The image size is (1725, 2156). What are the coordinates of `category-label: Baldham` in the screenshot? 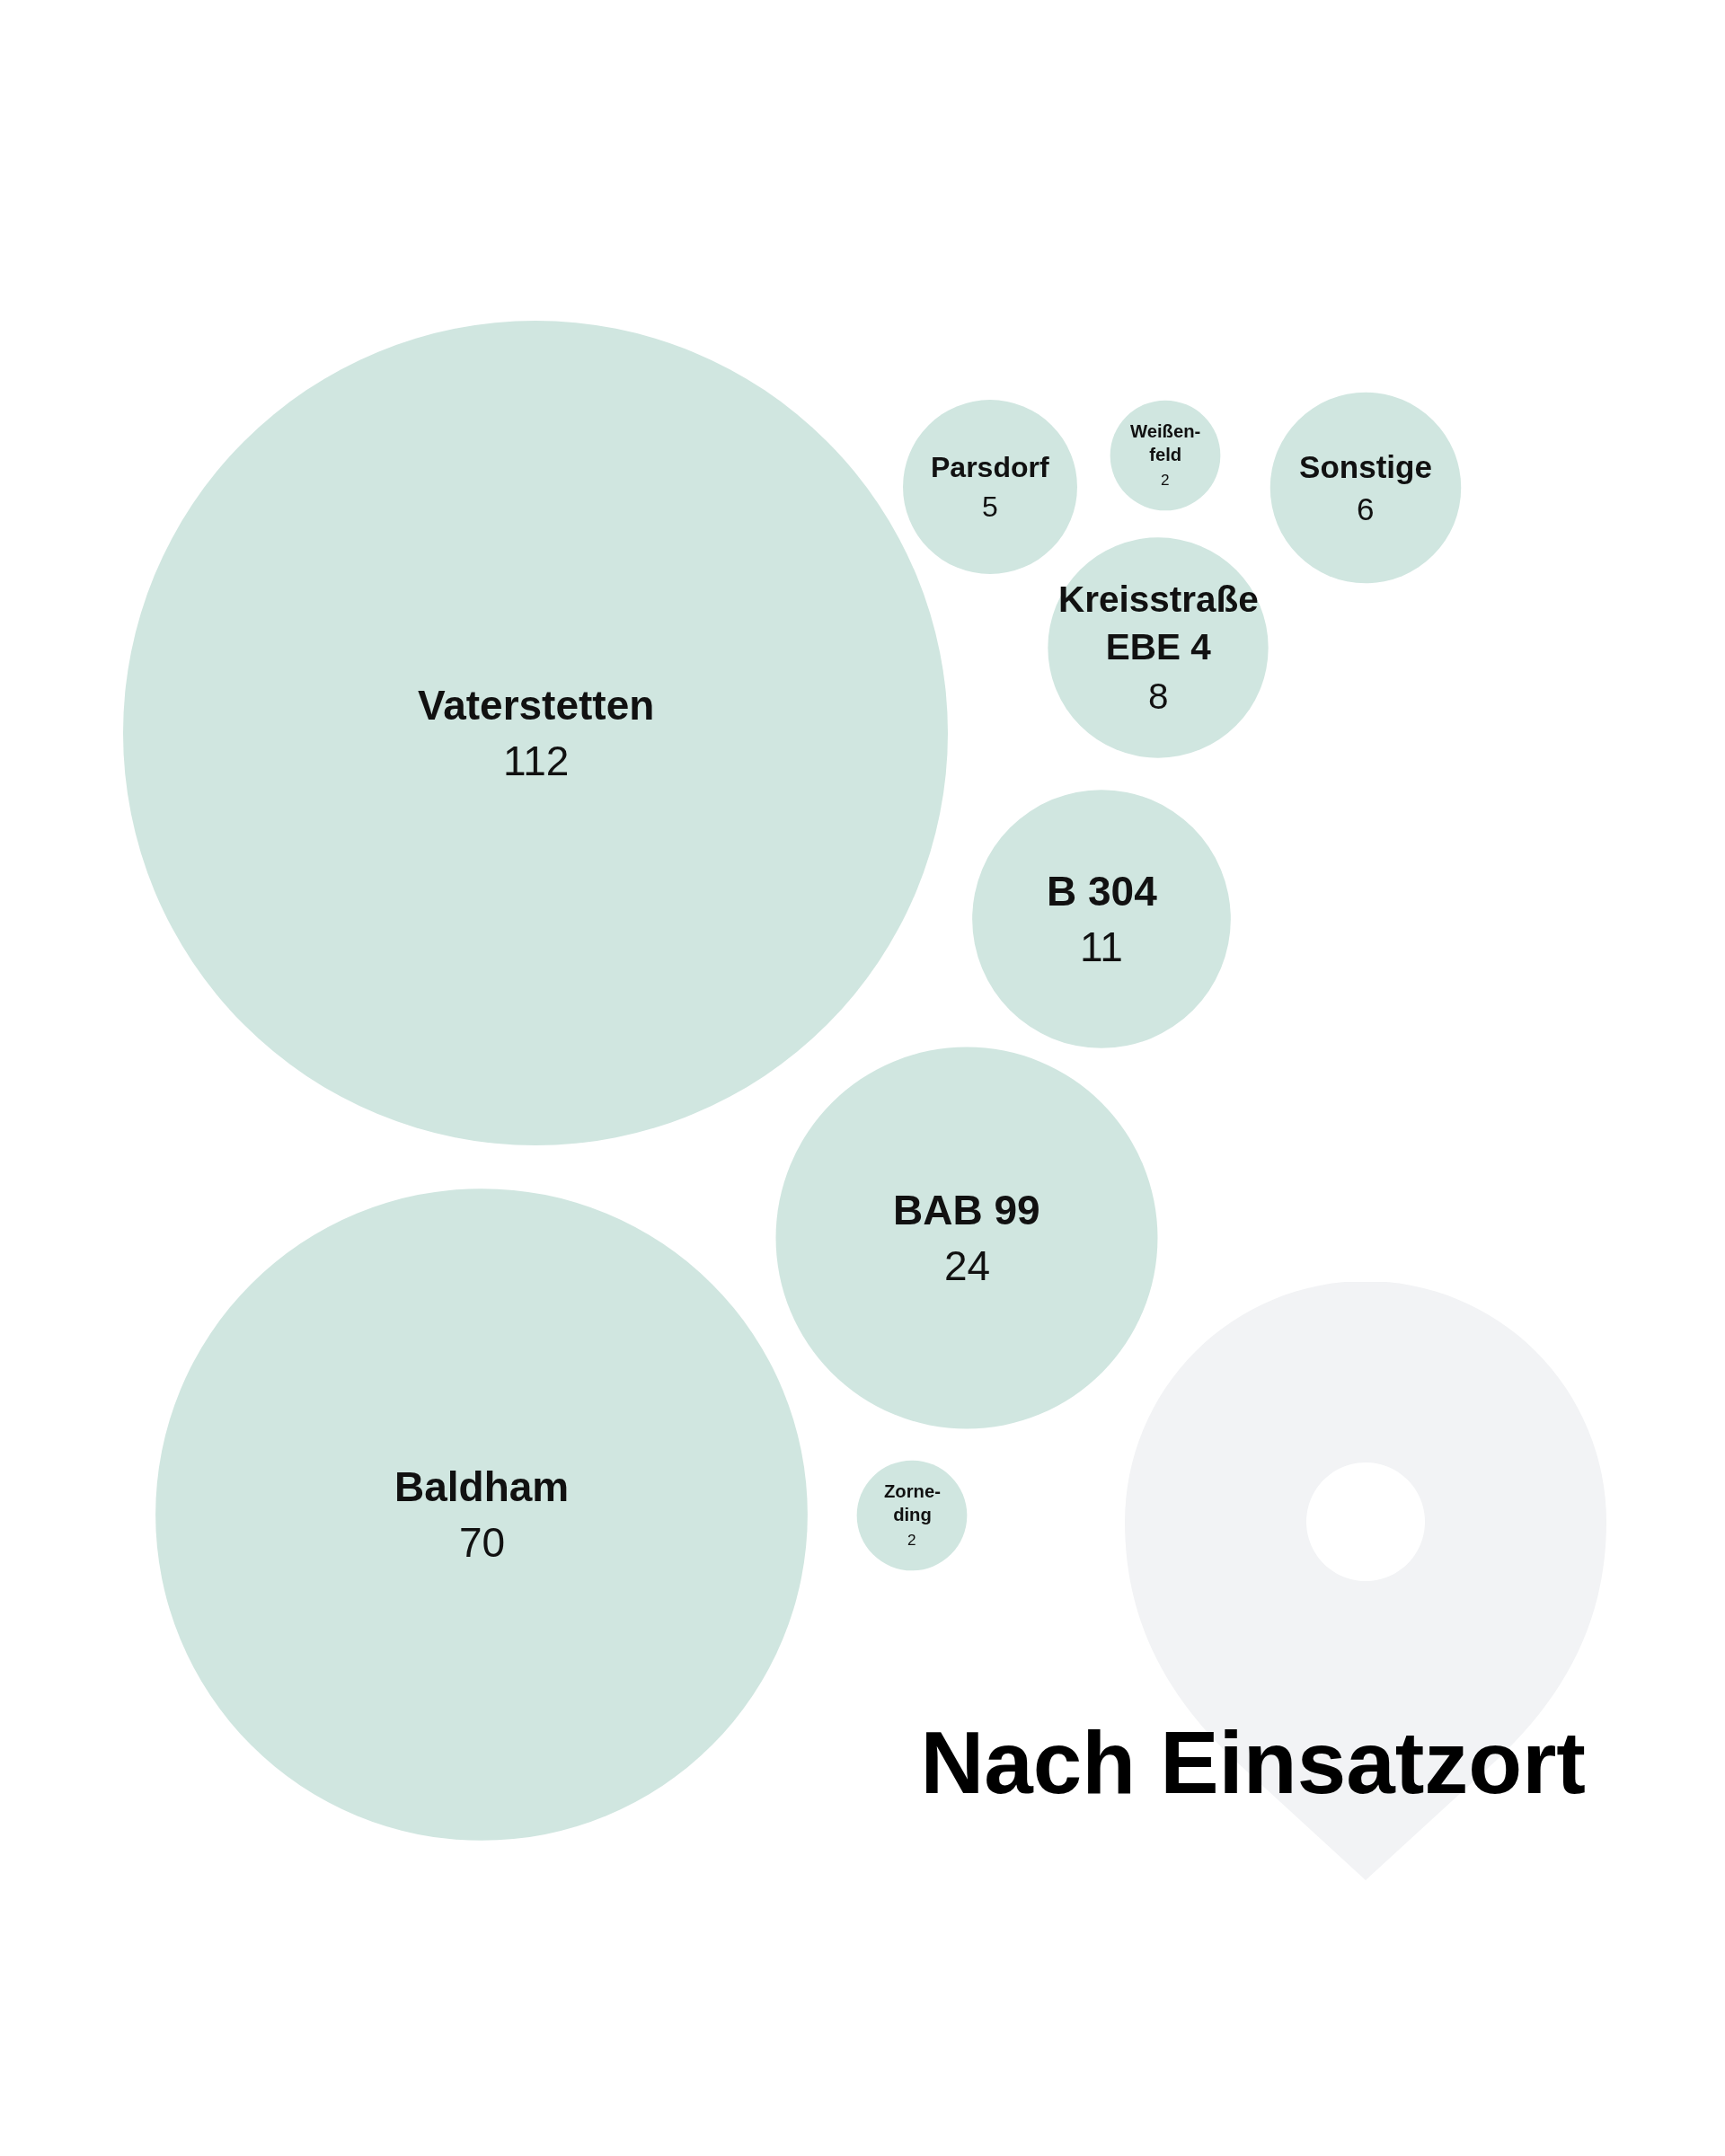 It's located at (482, 1486).